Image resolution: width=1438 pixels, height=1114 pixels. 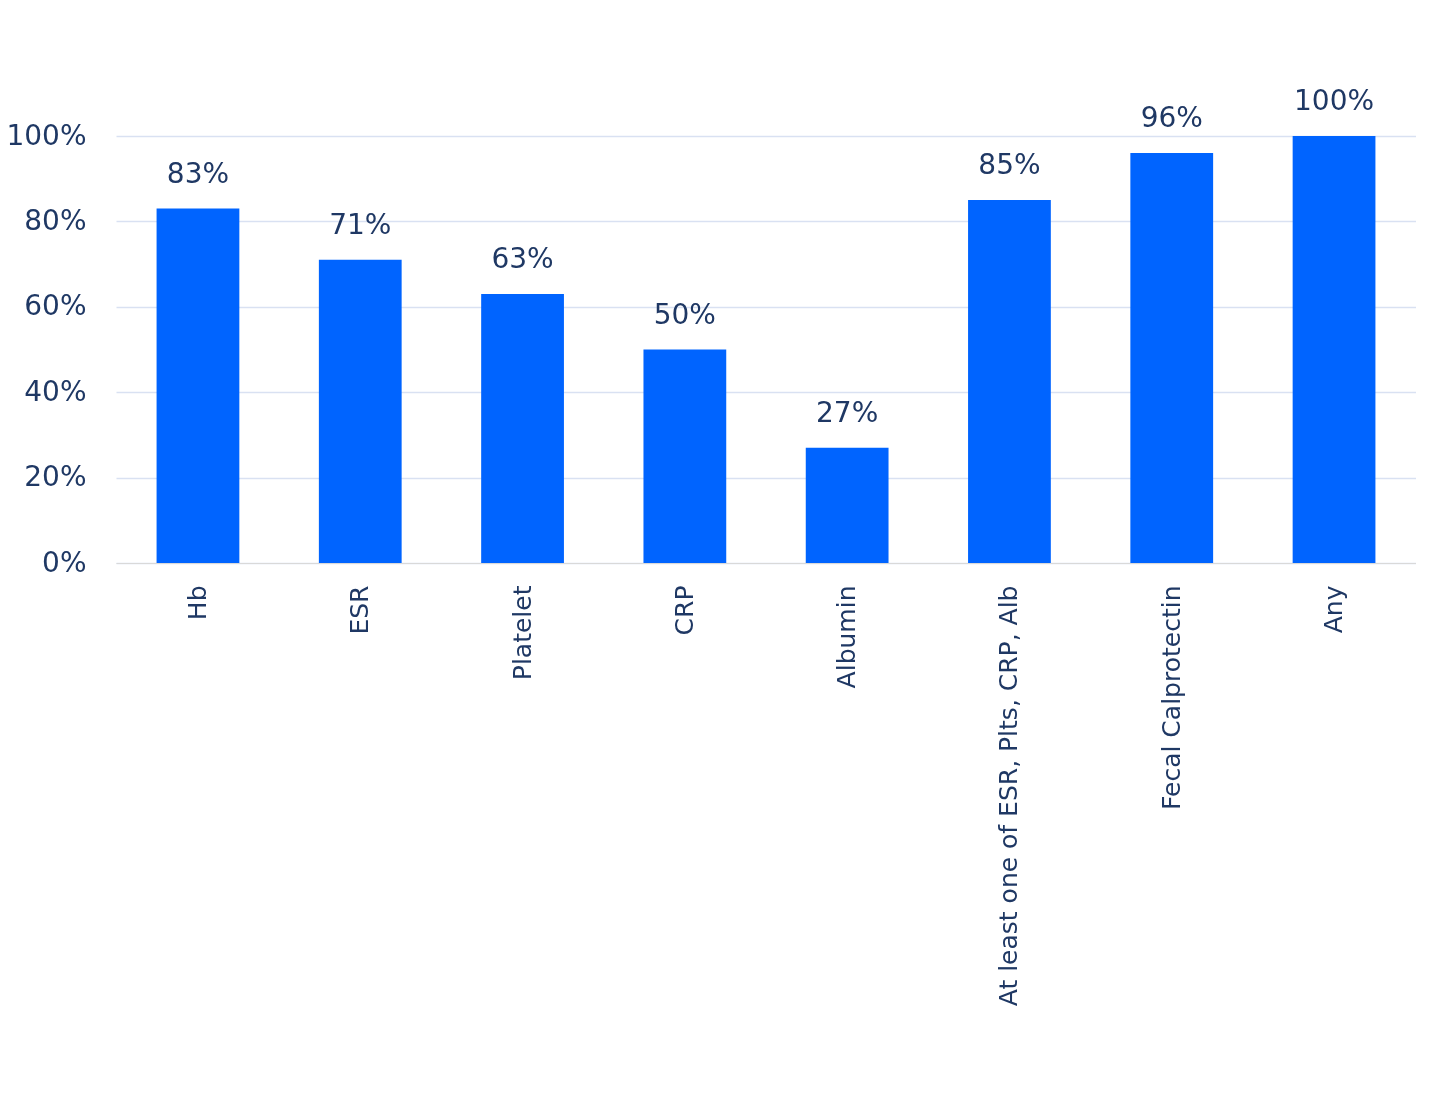 I want to click on y-tick-label: 20%, so click(x=55, y=477).